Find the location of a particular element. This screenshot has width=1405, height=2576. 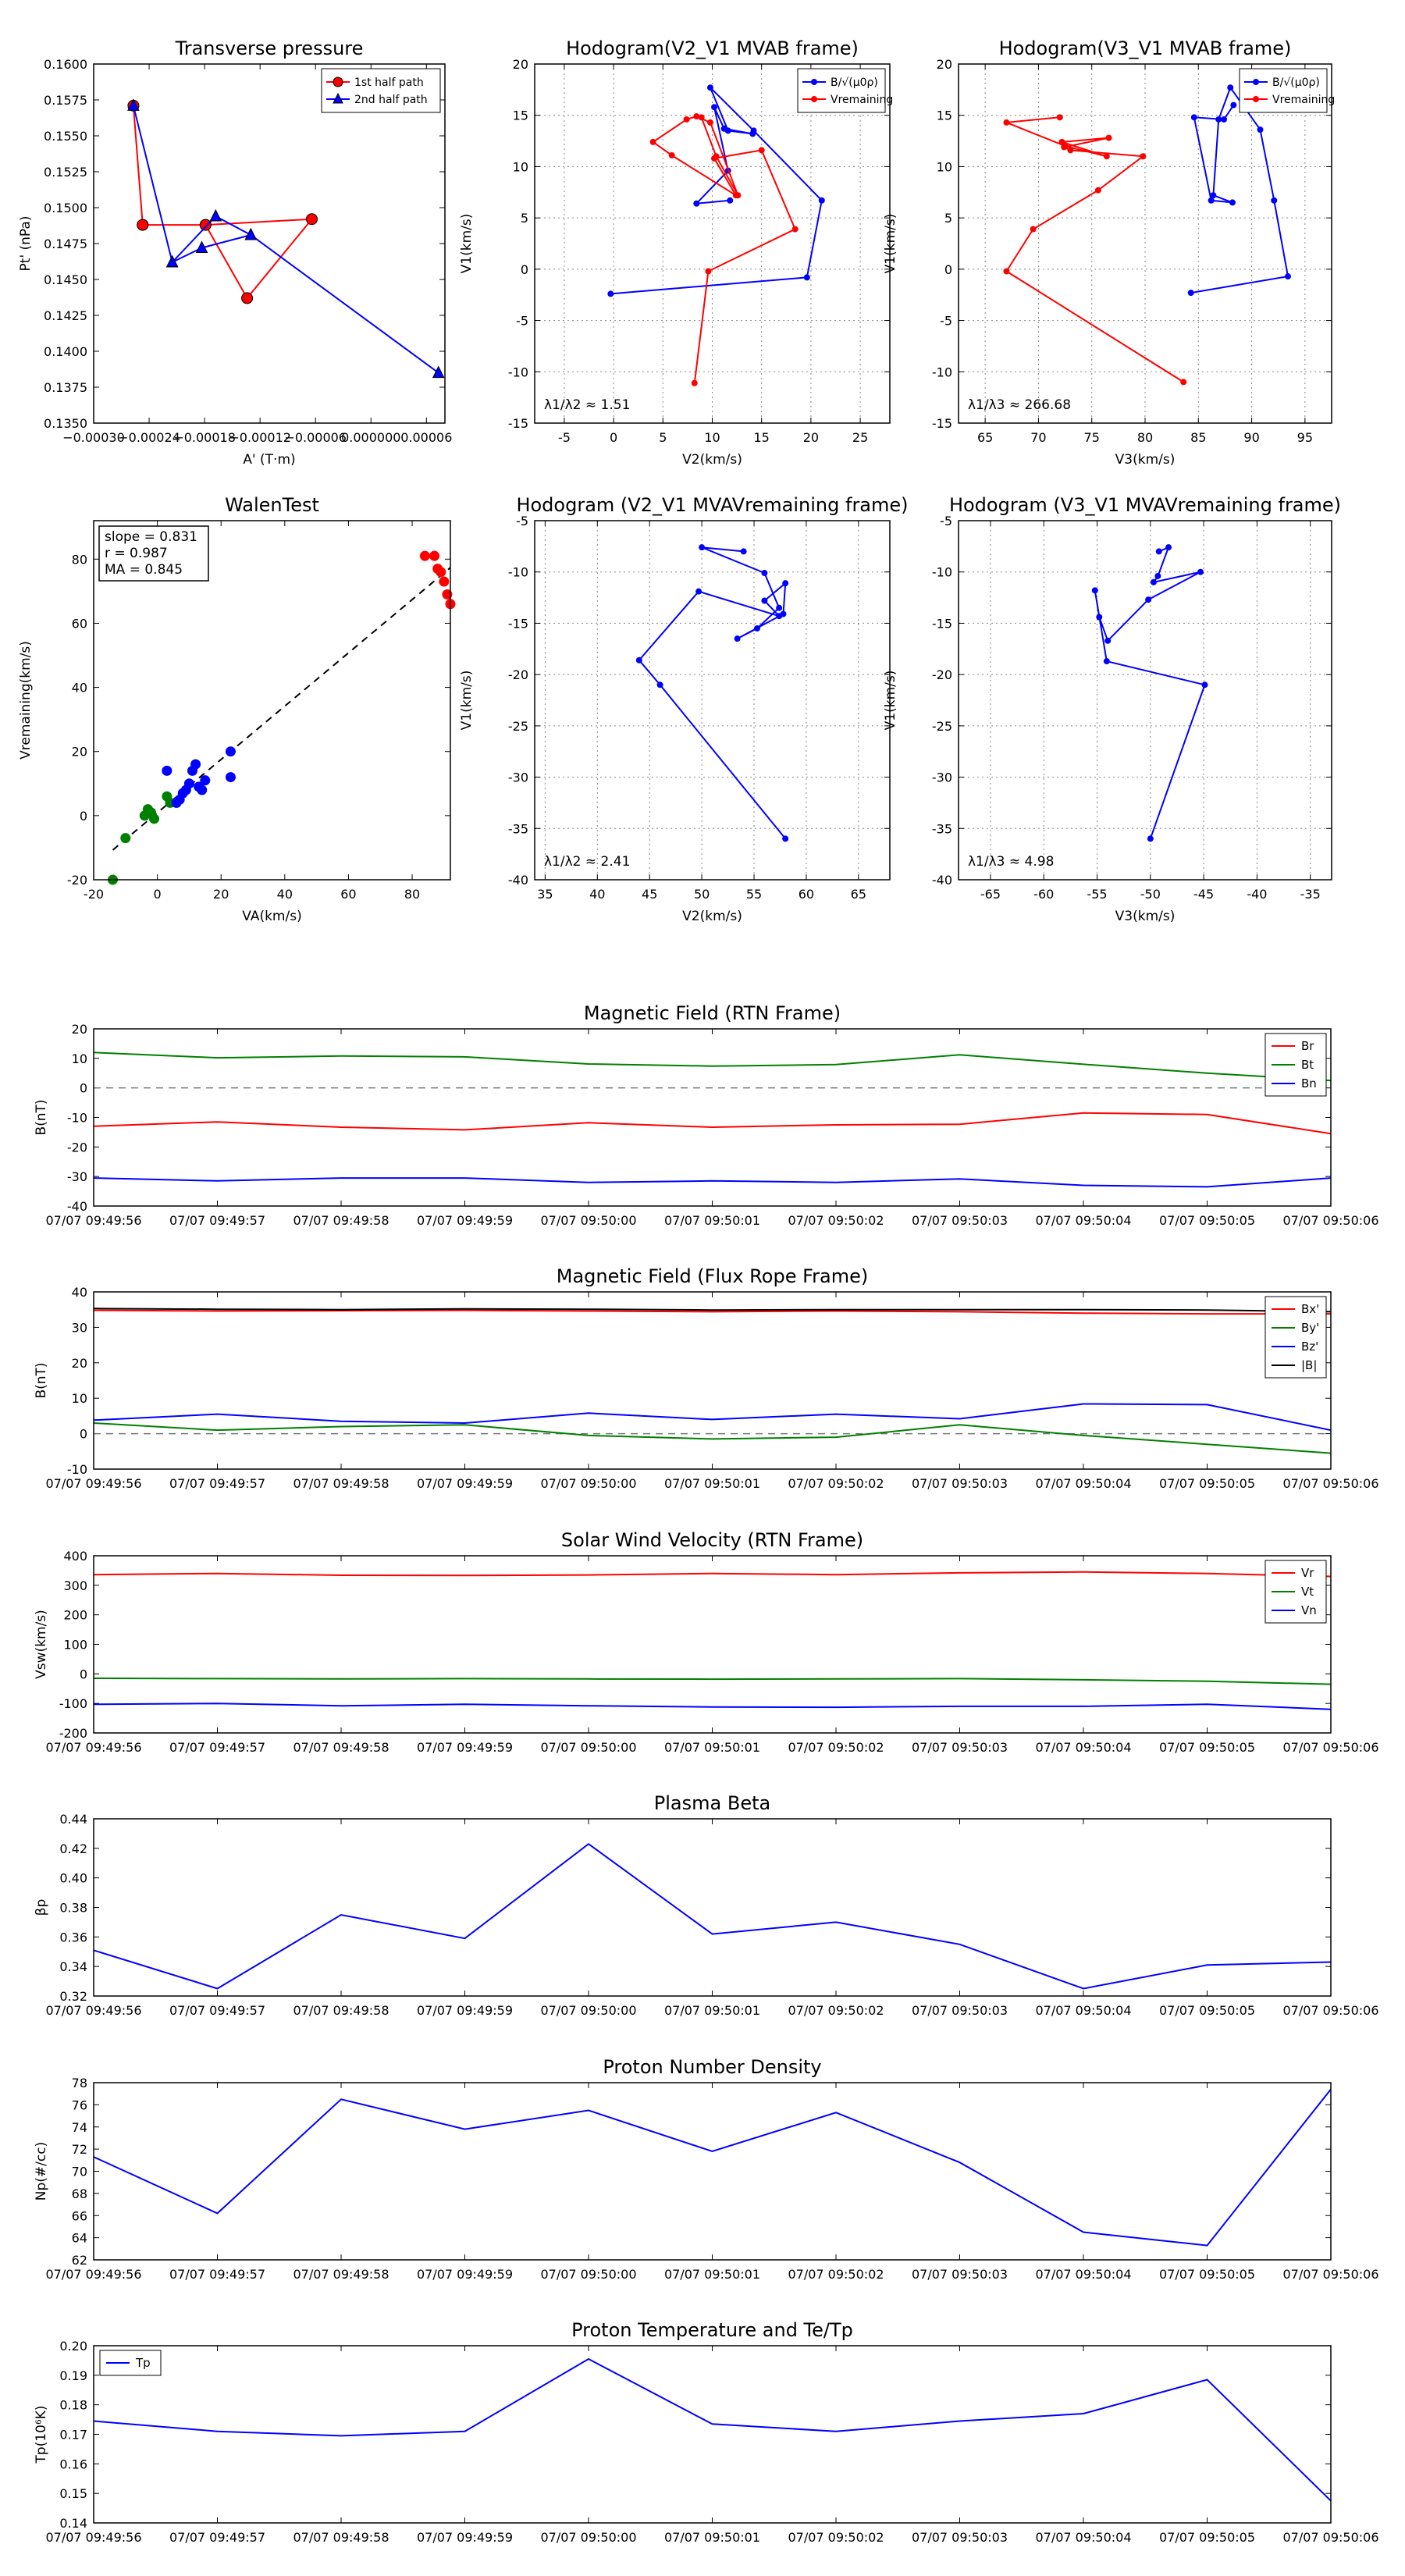

series-line-Bx' is located at coordinates (713, 1312).